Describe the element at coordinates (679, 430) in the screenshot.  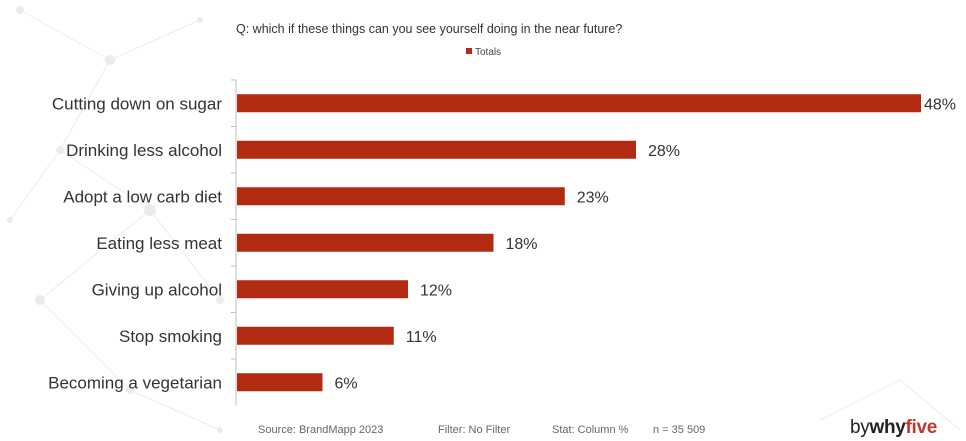
I see `footer-sample-size: n = 35 509` at that location.